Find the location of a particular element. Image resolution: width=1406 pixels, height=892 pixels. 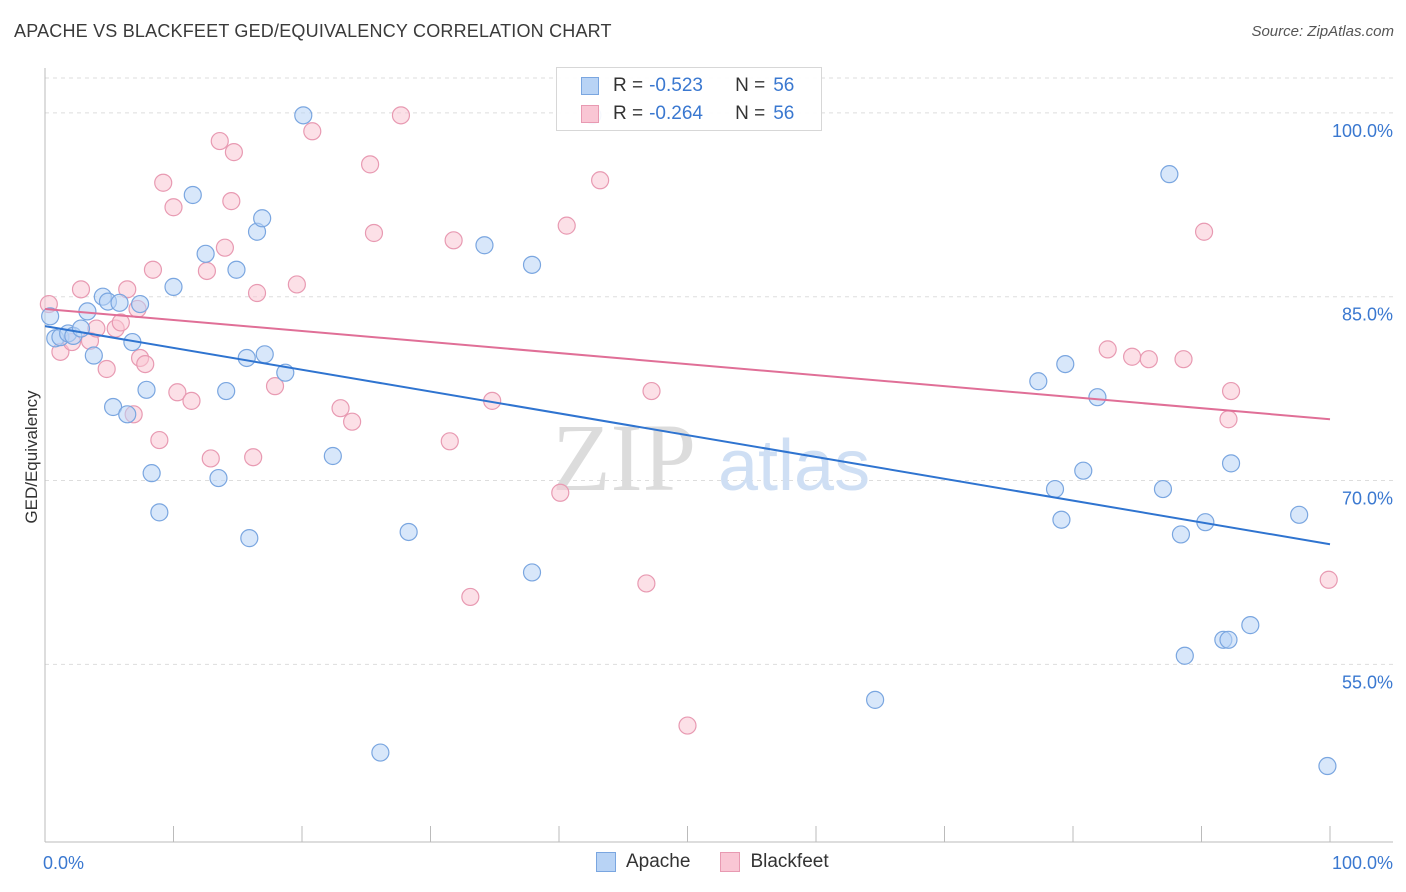

r-value: -0.264 is located at coordinates (676, 113).